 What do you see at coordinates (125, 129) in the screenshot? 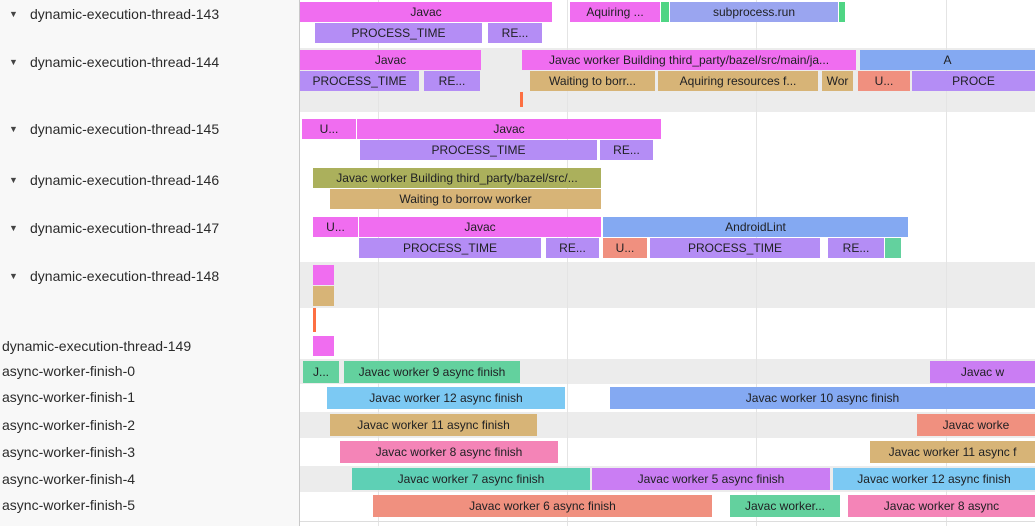
I see `track-name: dynamic-execution-thread-145` at bounding box center [125, 129].